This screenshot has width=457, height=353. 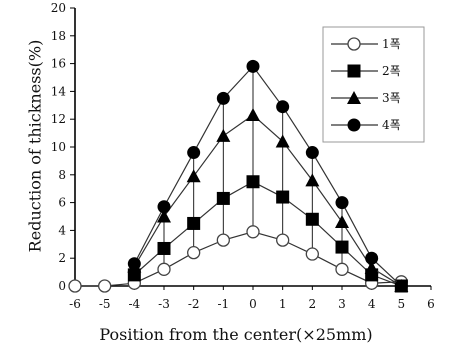 I want to click on y-tick-label: 12, so click(x=58, y=119).